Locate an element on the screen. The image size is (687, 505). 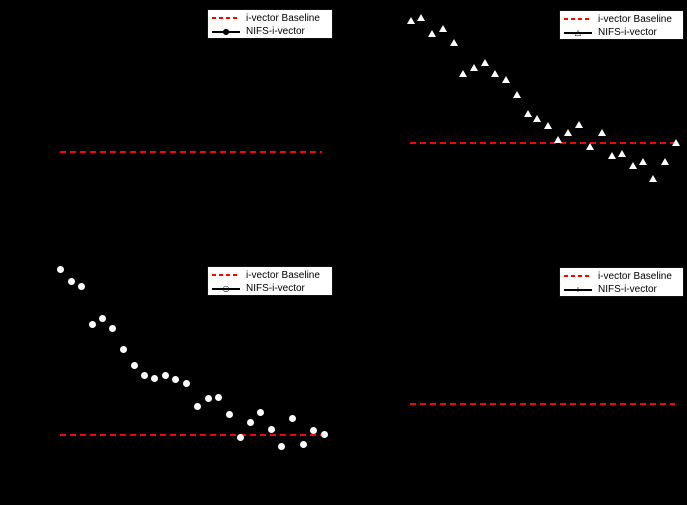
legend-top-right: i-vector Baseline △ NIFS-i-vector is located at coordinates (621, 25).